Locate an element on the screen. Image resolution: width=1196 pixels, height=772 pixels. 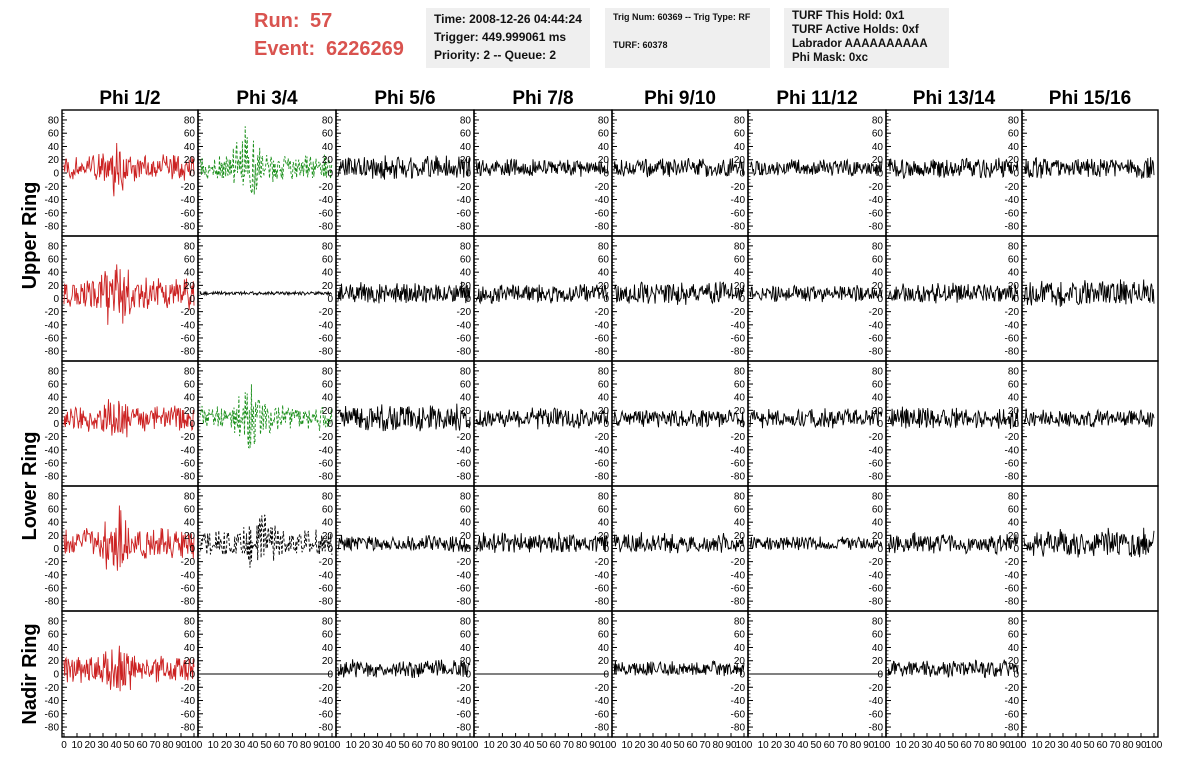
column-title: Phi 15/16 is located at coordinates (1090, 98).